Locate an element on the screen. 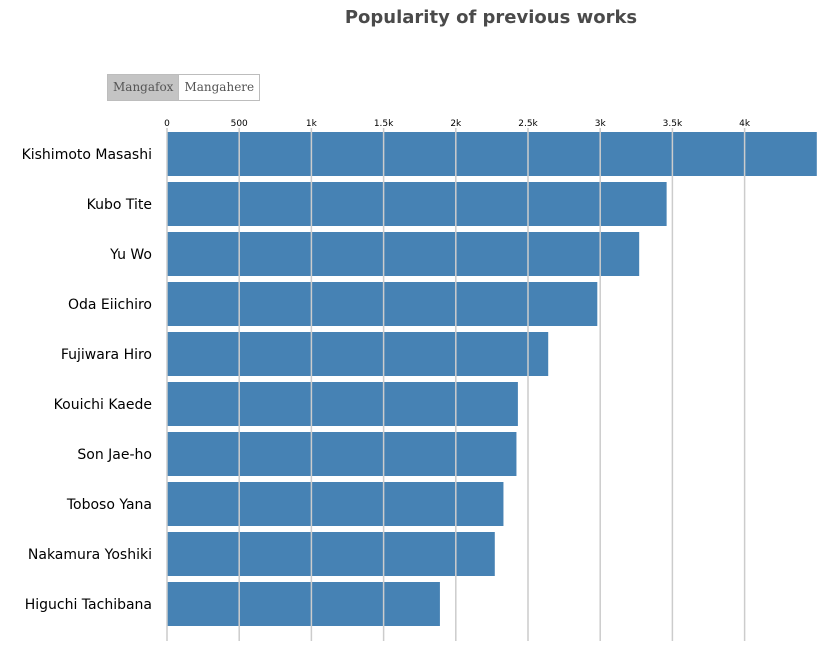 Image resolution: width=824 pixels, height=652 pixels. category-label: Oda Eiichiro is located at coordinates (110, 305).